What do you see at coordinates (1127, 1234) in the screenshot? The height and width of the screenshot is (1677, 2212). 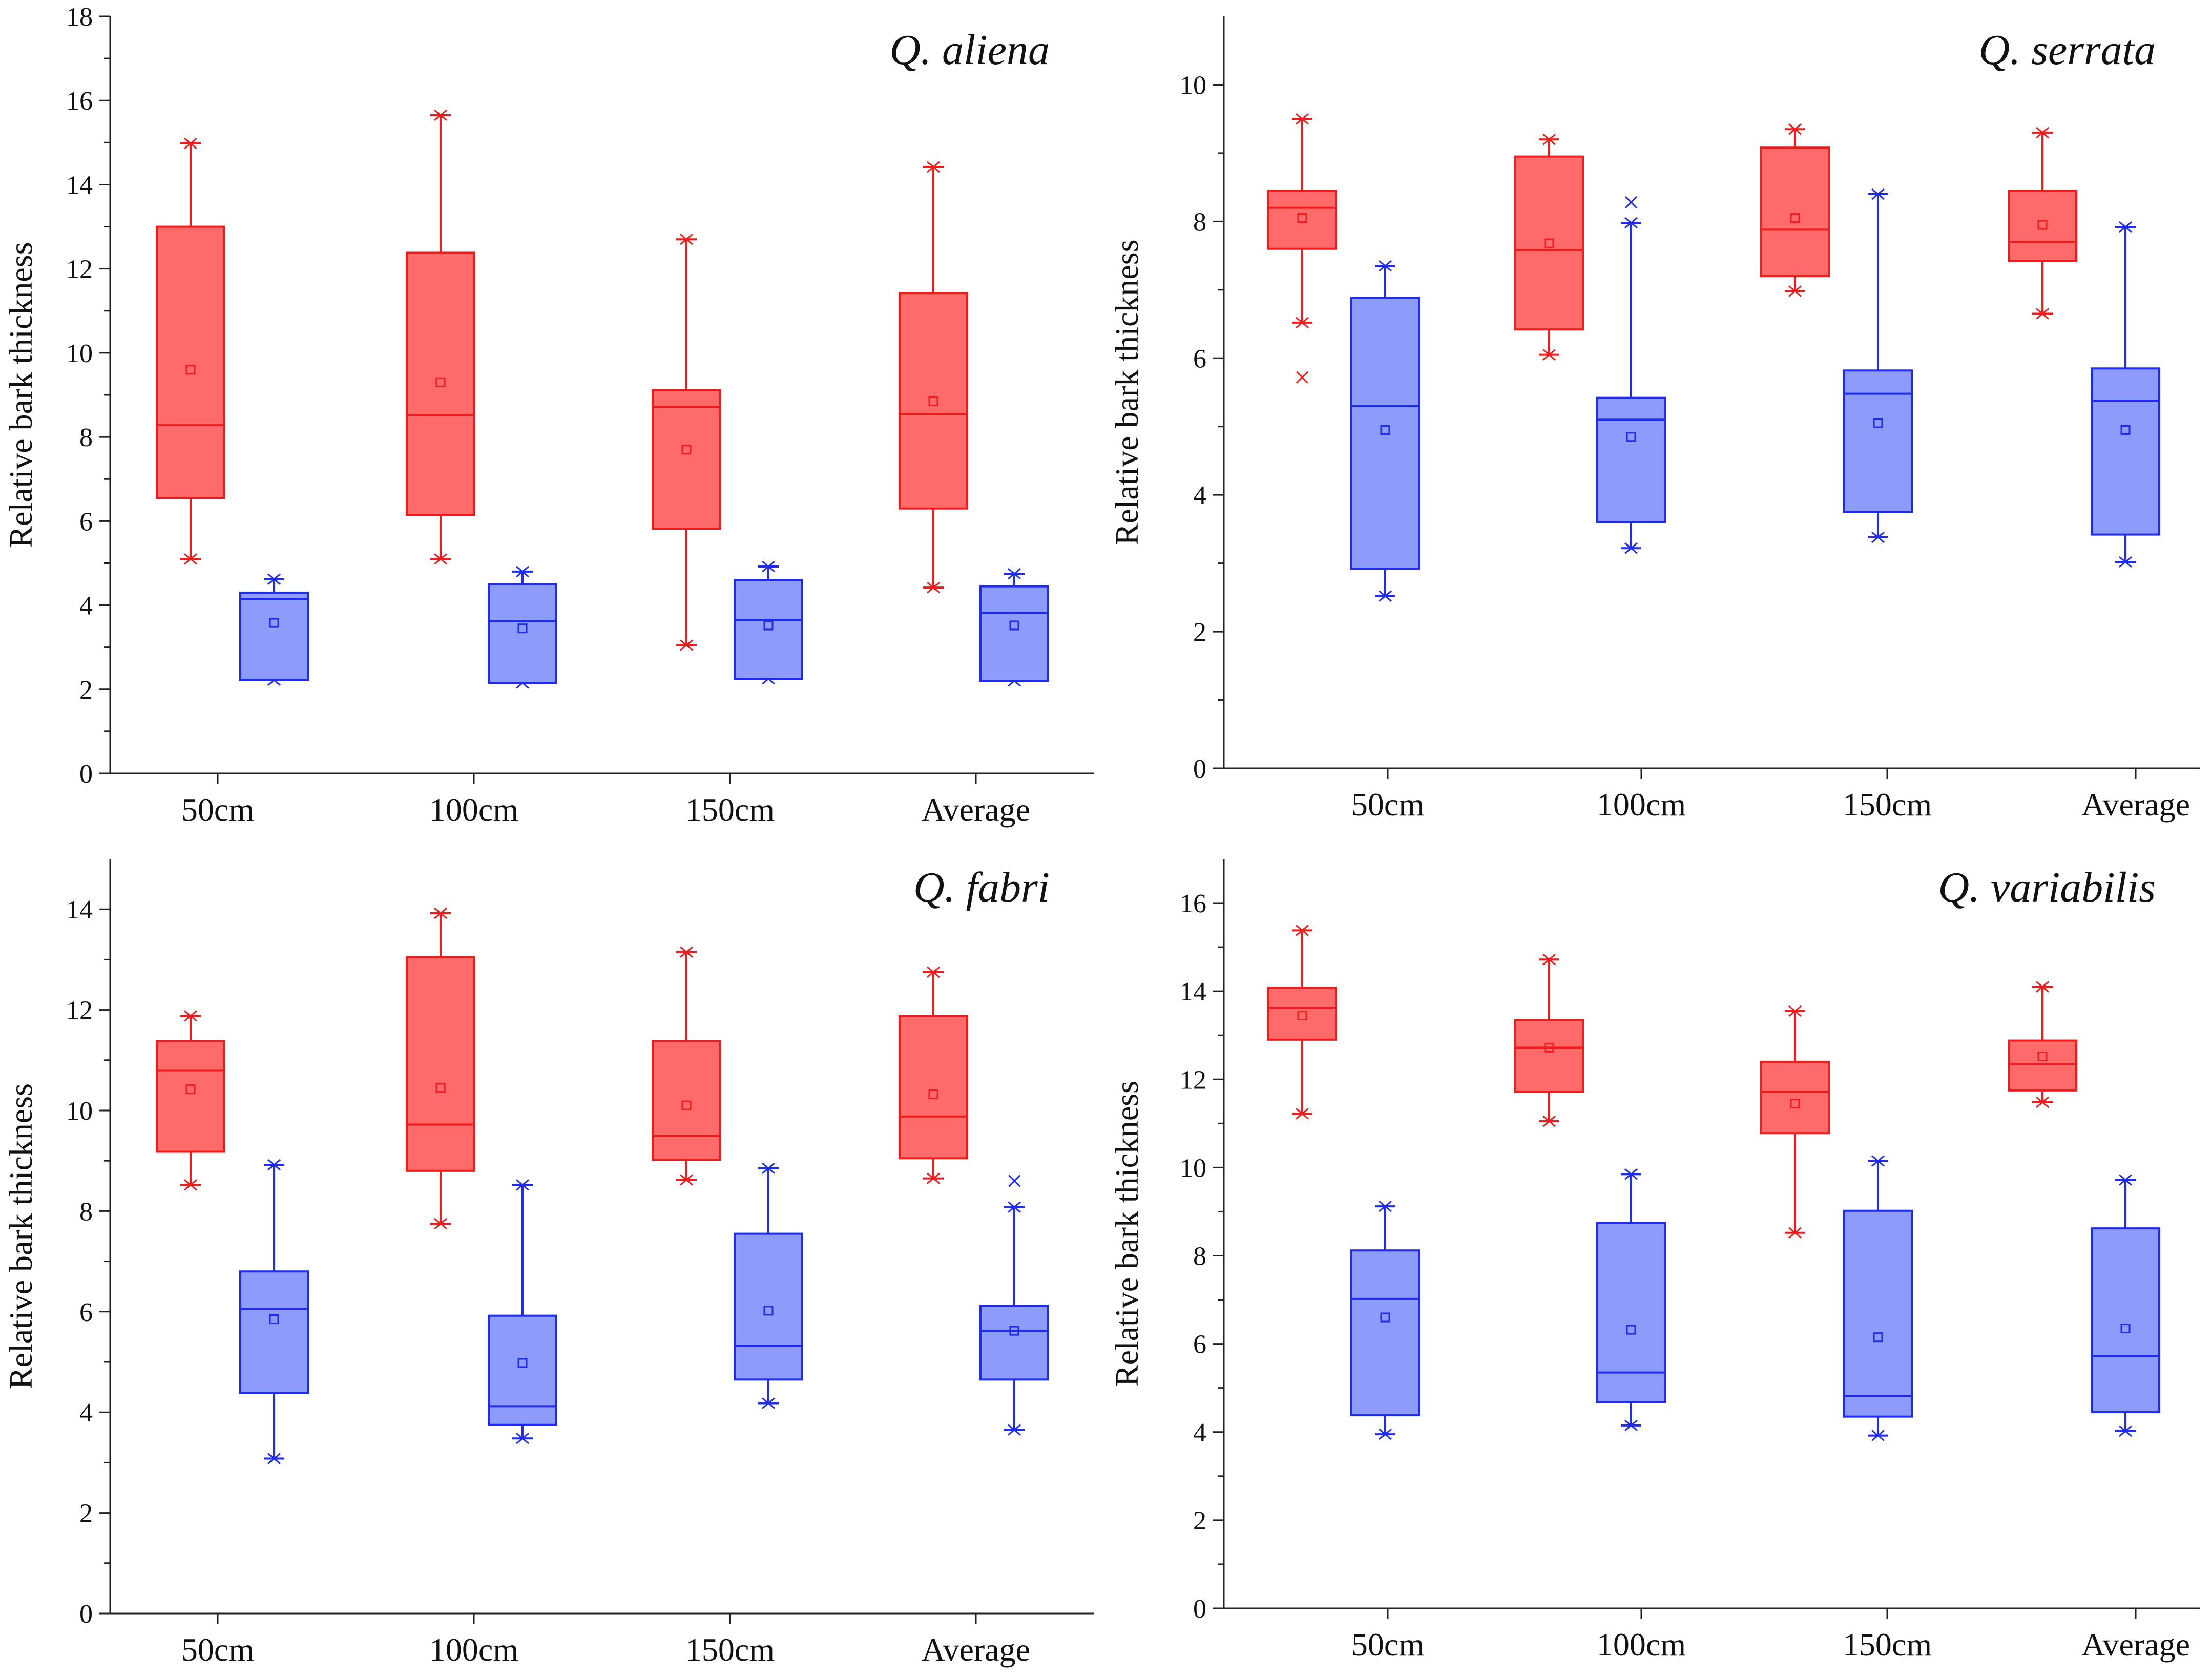 I see `y-axis-label: Relative bark thickness` at bounding box center [1127, 1234].